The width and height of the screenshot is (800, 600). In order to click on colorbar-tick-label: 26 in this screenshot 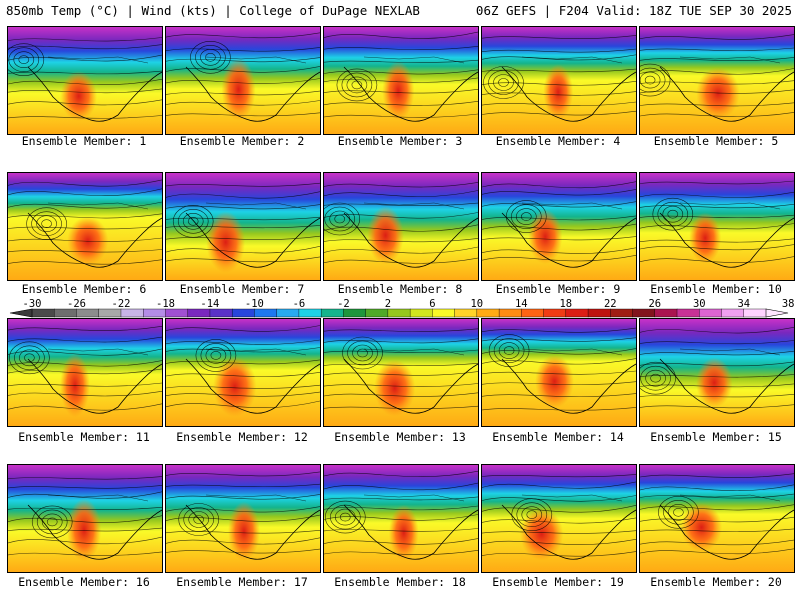, I will do `click(654, 304)`.